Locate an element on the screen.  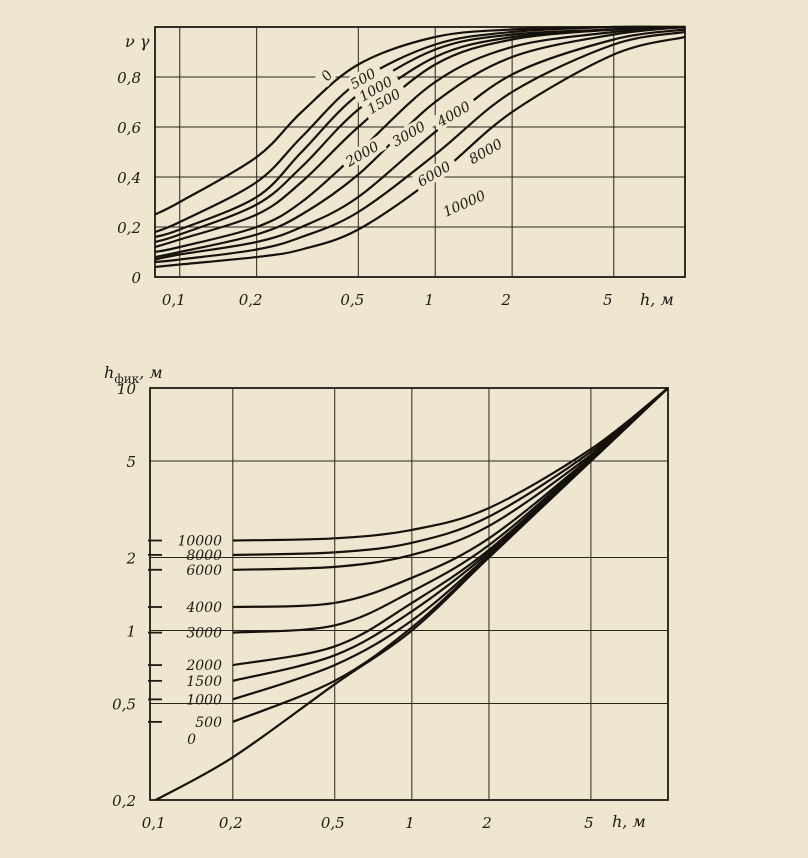
c1-x-tick-label: 1 is located at coordinates (429, 300).